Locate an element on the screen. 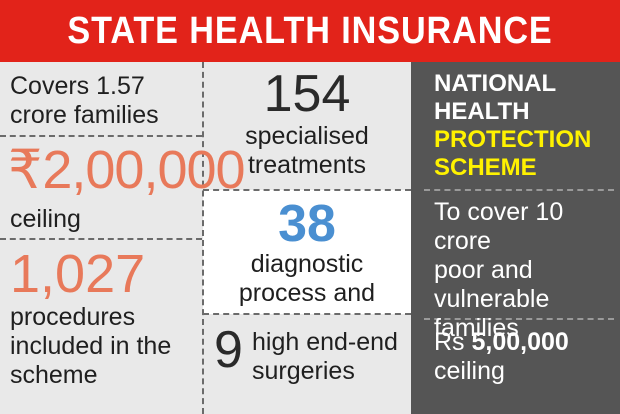 Image resolution: width=620 pixels, height=414 pixels. treatments-text: specialised treatments is located at coordinates (307, 151).